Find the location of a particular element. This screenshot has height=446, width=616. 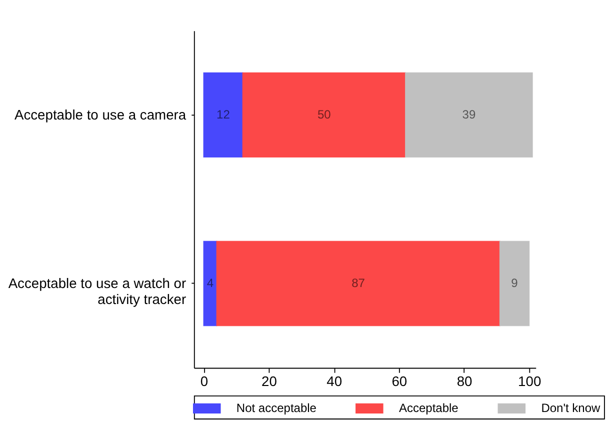

legend-label: Not acceptable is located at coordinates (276, 408).